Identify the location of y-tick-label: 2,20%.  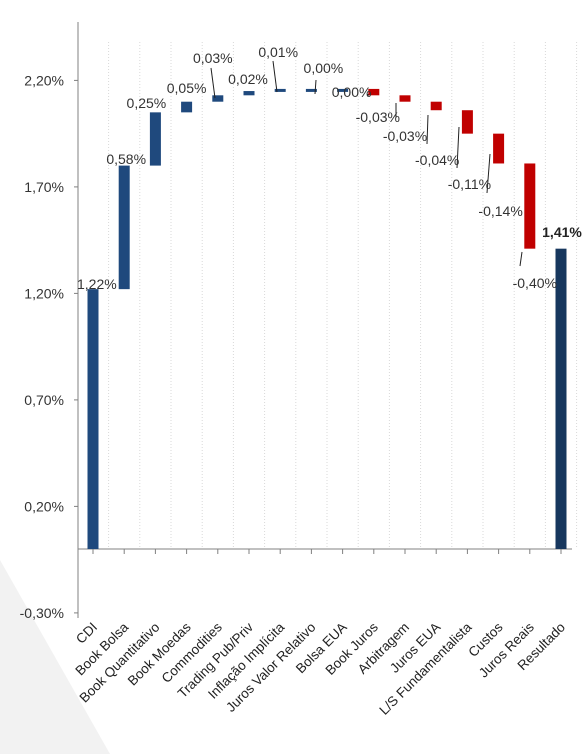
(44, 80).